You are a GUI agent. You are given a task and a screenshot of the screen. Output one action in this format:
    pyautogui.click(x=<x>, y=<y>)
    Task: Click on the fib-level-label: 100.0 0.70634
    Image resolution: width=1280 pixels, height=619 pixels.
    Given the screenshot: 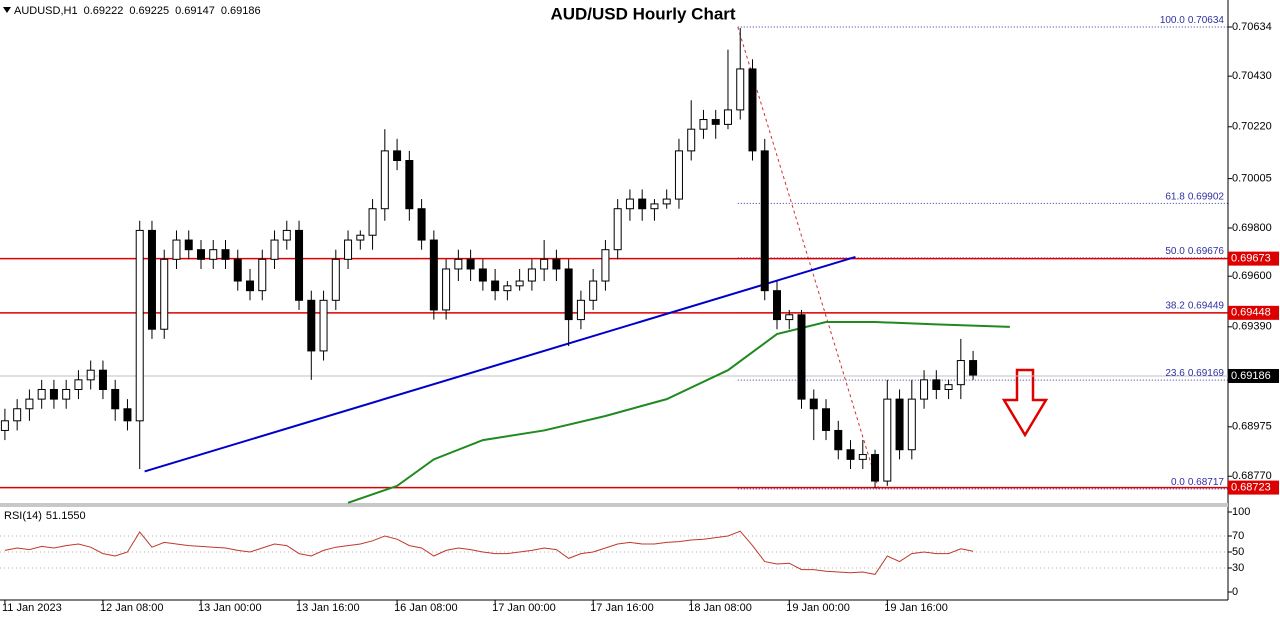 What is the action you would take?
    pyautogui.click(x=1192, y=20)
    